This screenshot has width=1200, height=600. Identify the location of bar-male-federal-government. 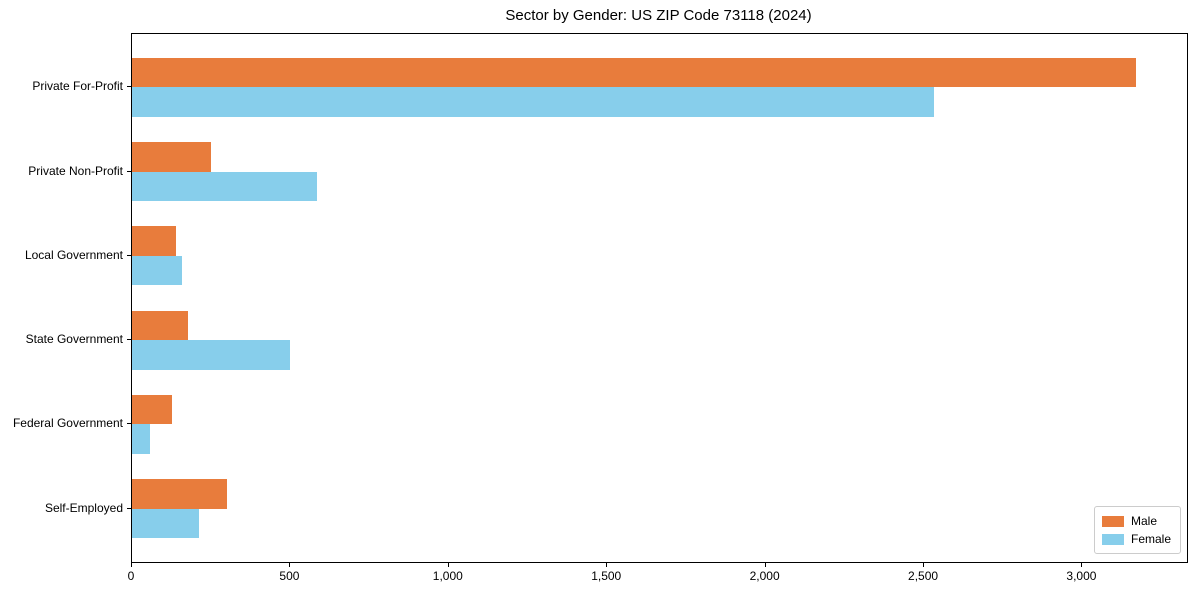
(152, 409).